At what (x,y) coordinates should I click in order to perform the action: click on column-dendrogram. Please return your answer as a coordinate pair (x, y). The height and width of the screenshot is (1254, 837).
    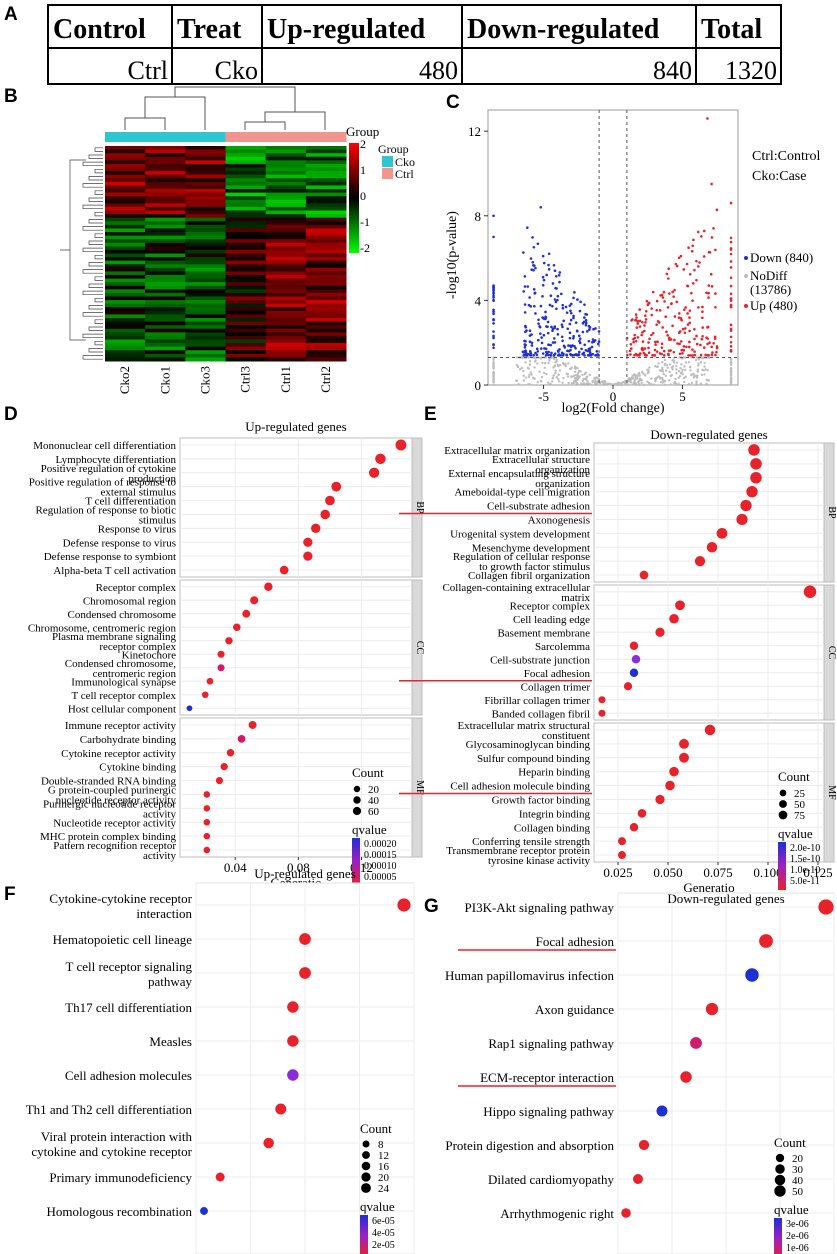
    Looking at the image, I should click on (225, 108).